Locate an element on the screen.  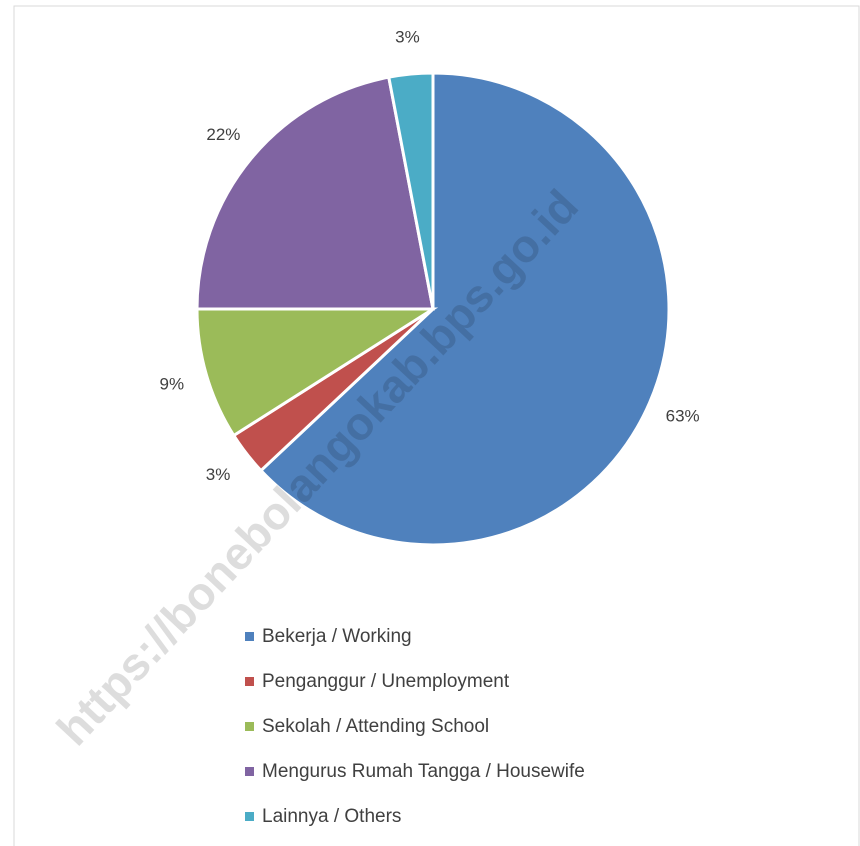
legend-label: Bekerja / Working is located at coordinates (337, 636).